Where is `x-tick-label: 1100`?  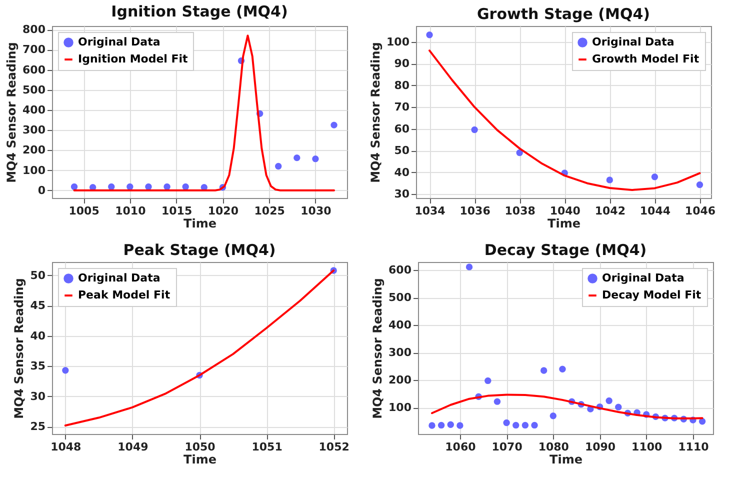
x-tick-label: 1100 is located at coordinates (647, 447).